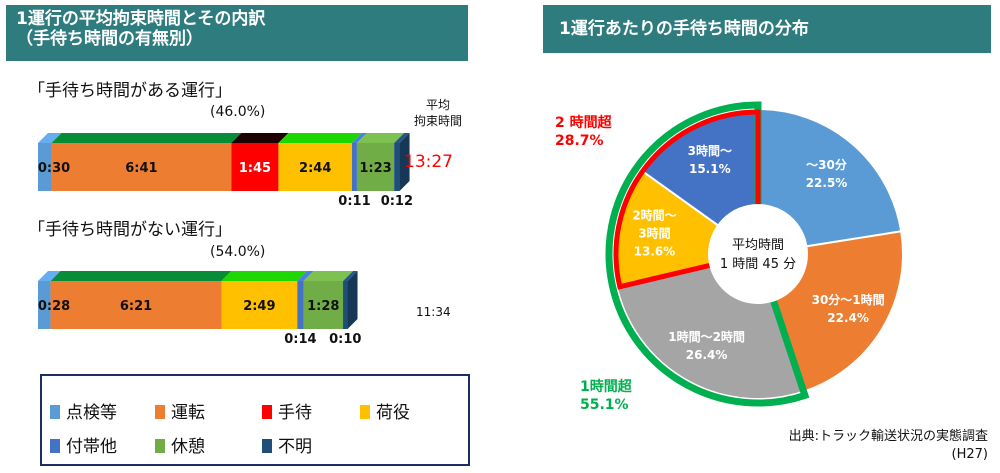  What do you see at coordinates (710, 169) in the screenshot?
I see `pie-slice-label: 15.1%` at bounding box center [710, 169].